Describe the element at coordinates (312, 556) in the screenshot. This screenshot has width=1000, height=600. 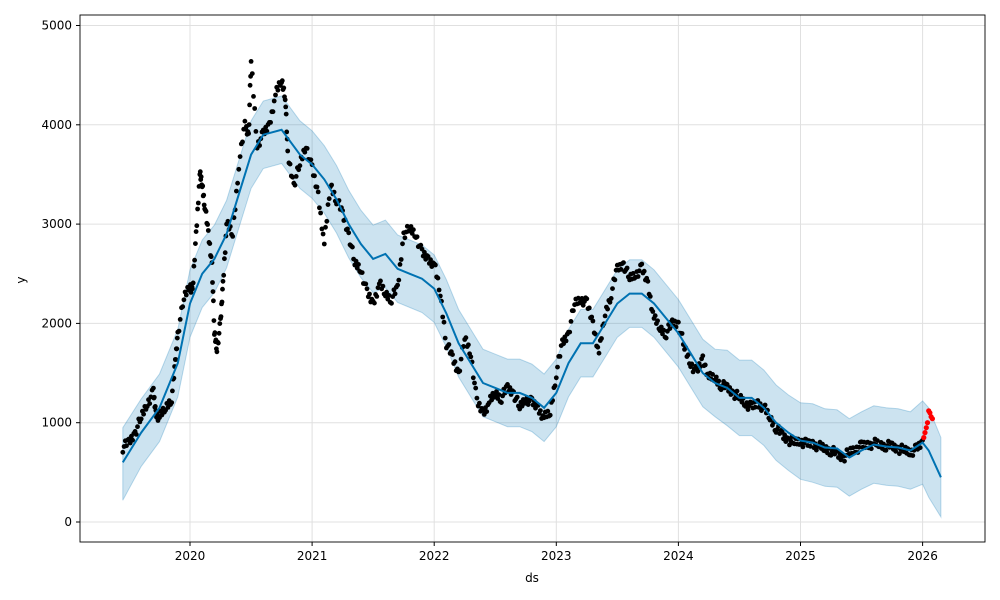
I see `x-tick-label: 2021` at that location.